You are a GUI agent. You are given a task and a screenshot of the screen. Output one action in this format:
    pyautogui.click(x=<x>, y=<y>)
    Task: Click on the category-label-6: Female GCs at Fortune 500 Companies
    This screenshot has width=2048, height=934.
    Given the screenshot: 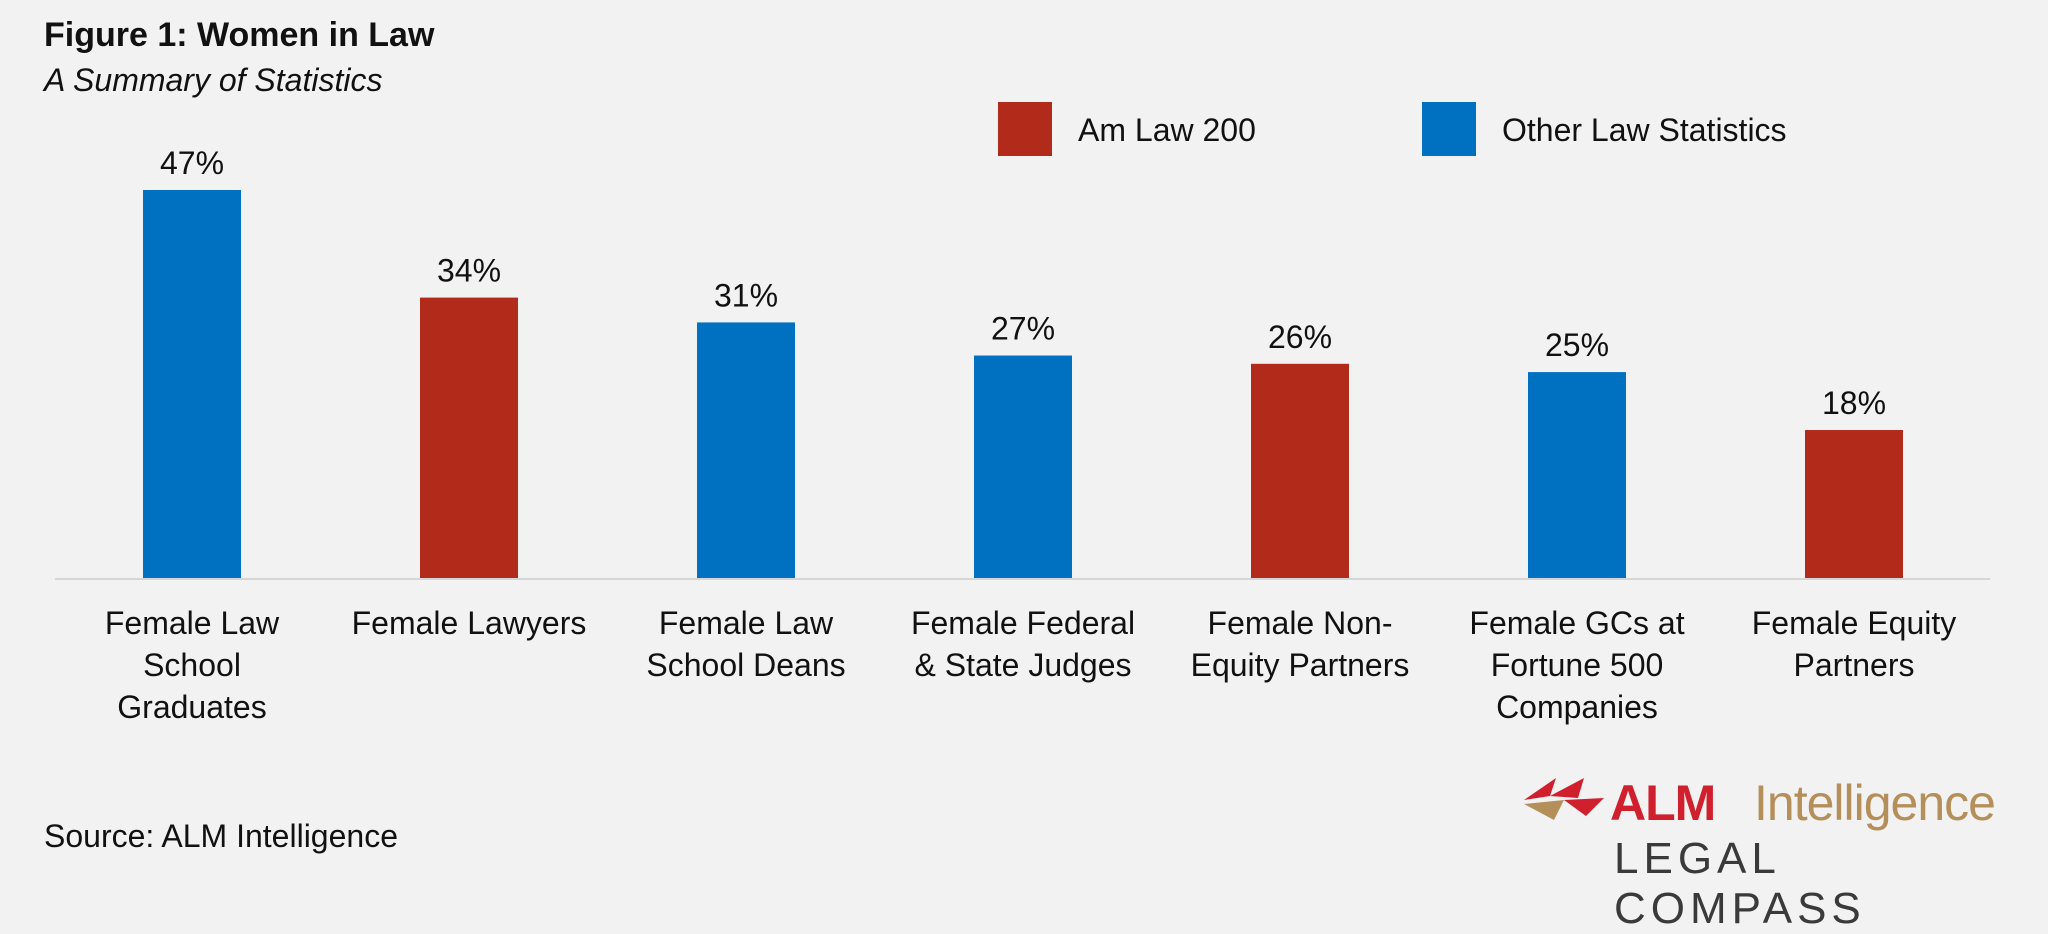 What is the action you would take?
    pyautogui.click(x=1576, y=665)
    